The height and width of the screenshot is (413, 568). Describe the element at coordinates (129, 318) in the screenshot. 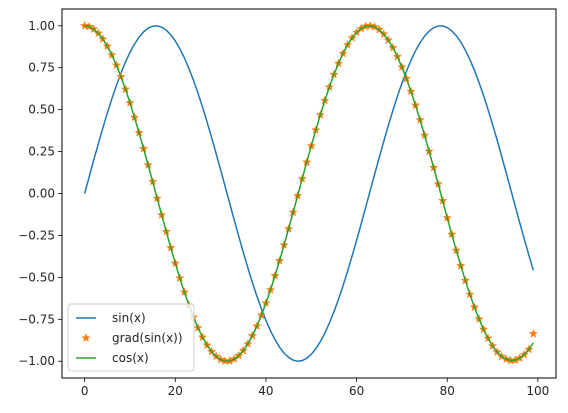

I see `legend-label-sin: sin(x)` at that location.